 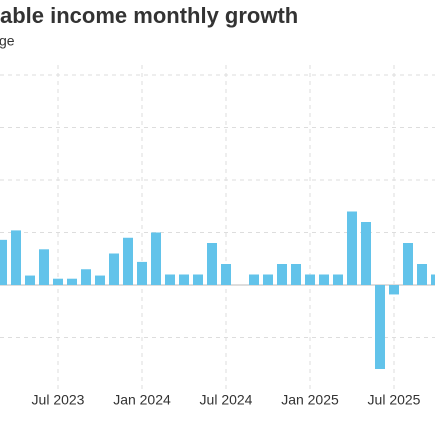 I want to click on chart-title: able income monthly growth, so click(x=149, y=15).